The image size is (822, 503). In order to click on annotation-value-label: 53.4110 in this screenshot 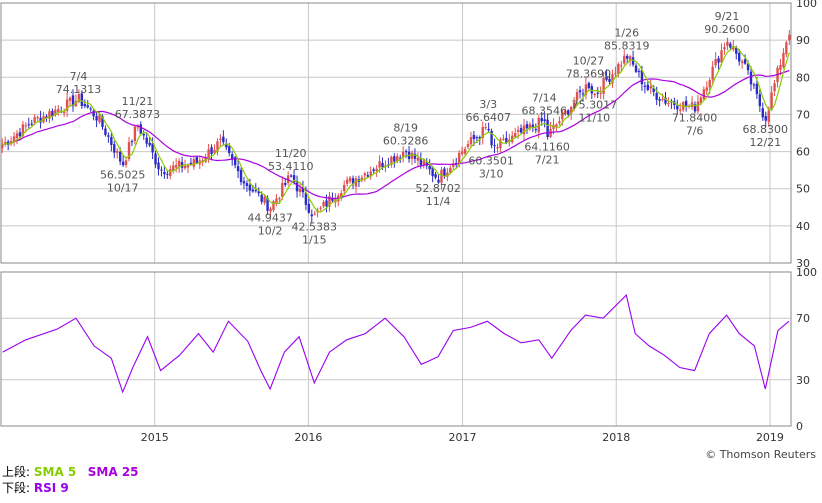, I will do `click(291, 166)`.